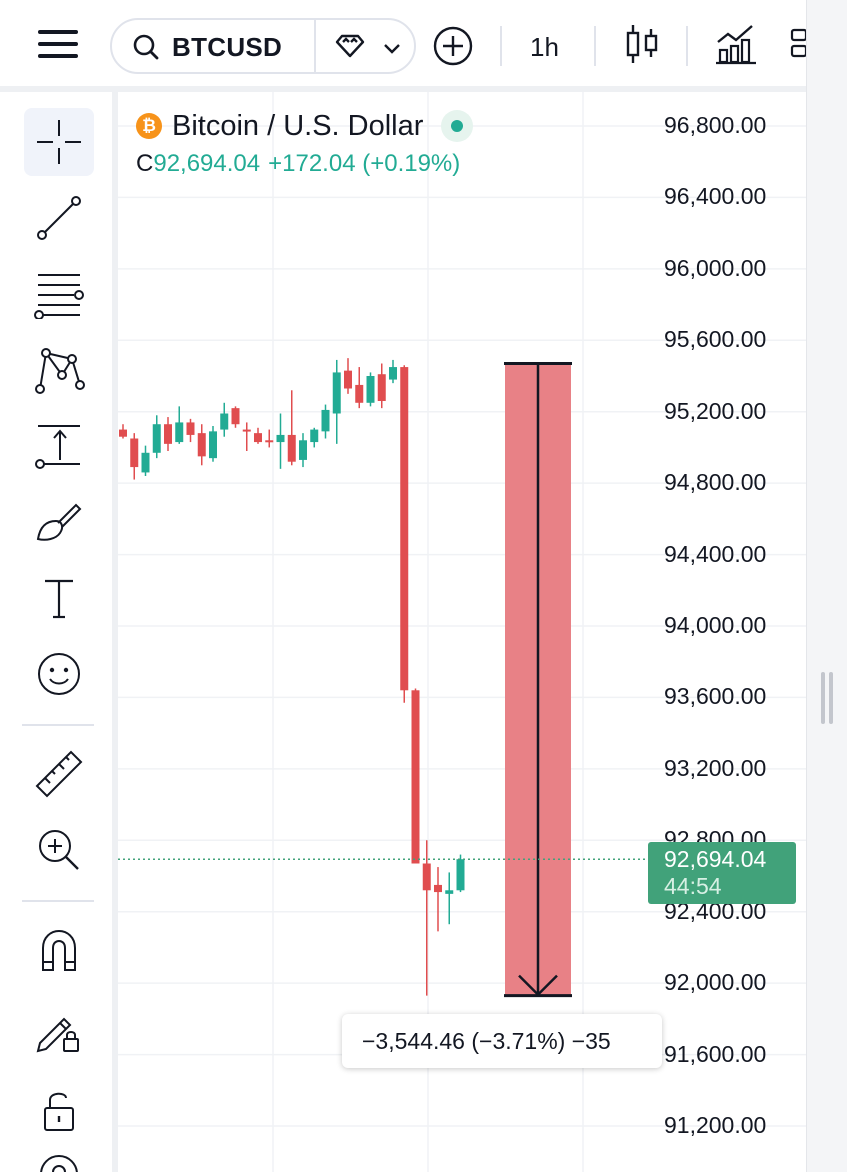 The width and height of the screenshot is (847, 1172). I want to click on top-toolbar: BTCUSD 1h, so click(403, 46).